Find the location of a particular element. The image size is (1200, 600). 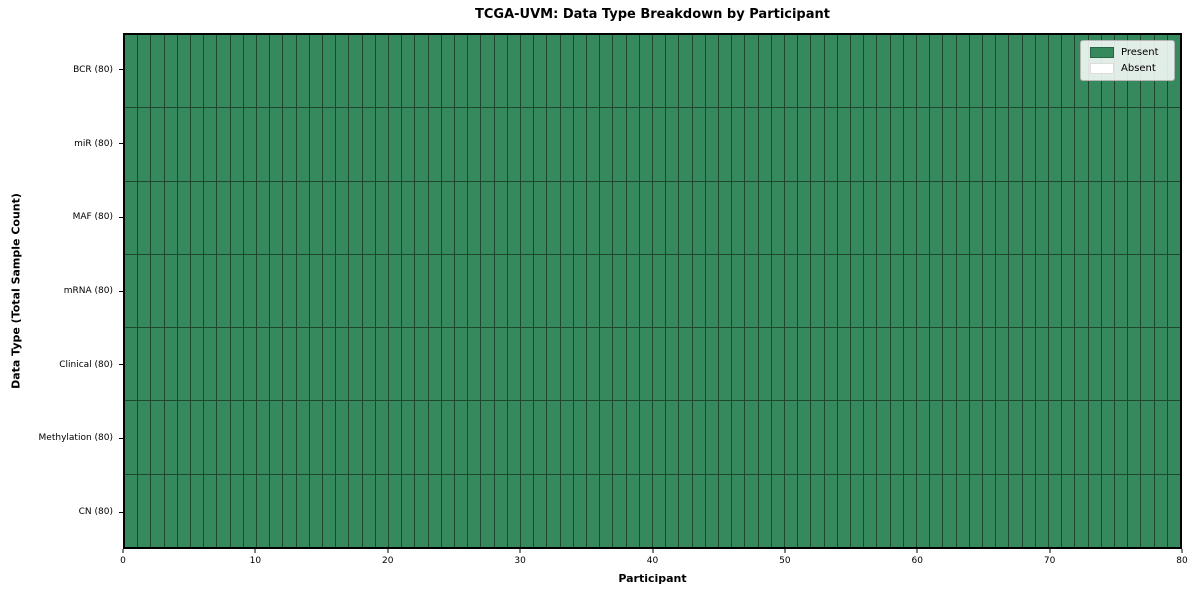

y-tick-label: miR (80) is located at coordinates (93, 143).